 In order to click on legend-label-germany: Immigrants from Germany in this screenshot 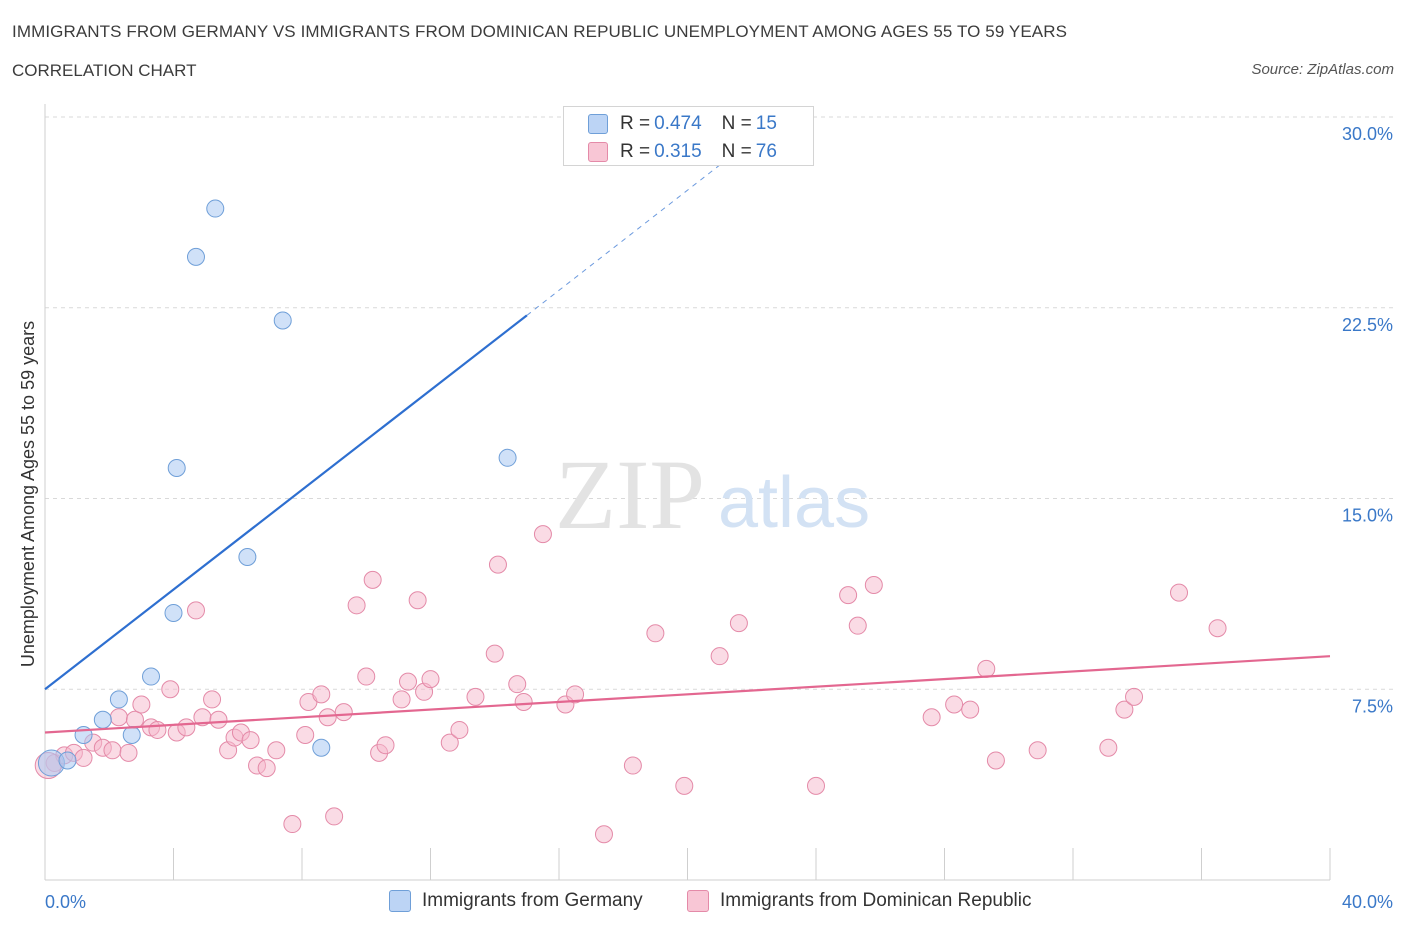, I will do `click(532, 900)`.